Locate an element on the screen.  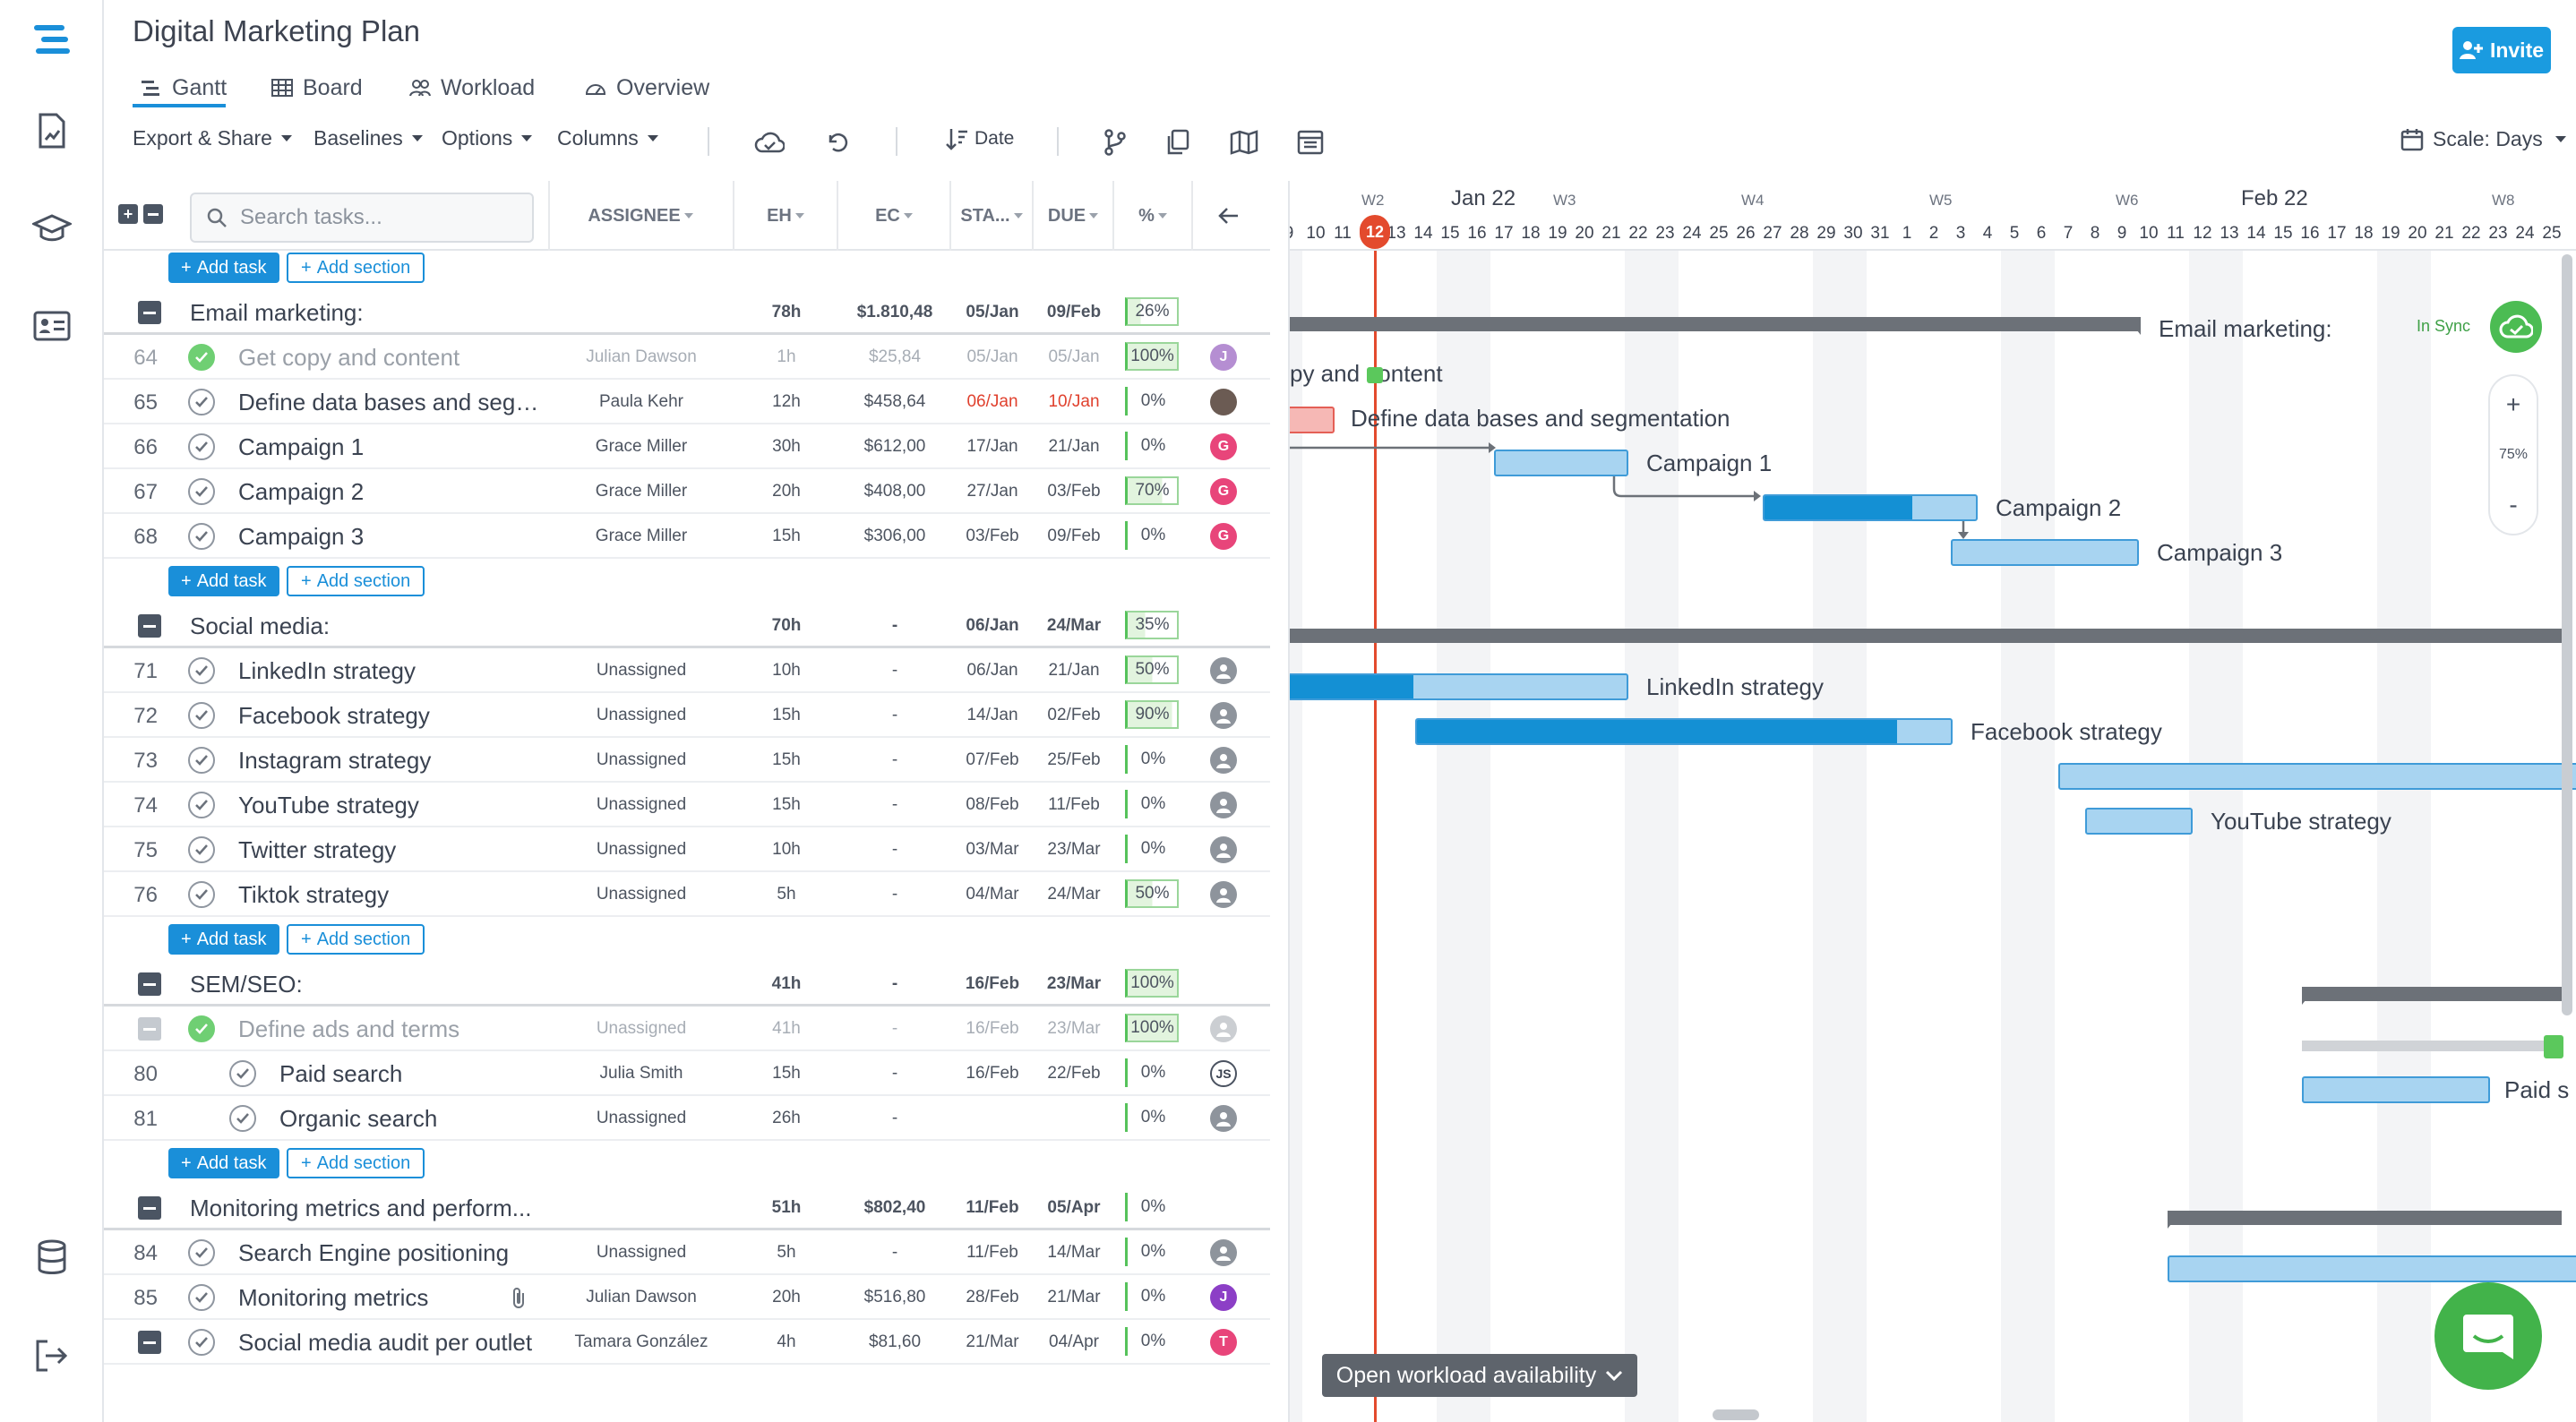
collapse-all-icon is located at coordinates (153, 214).